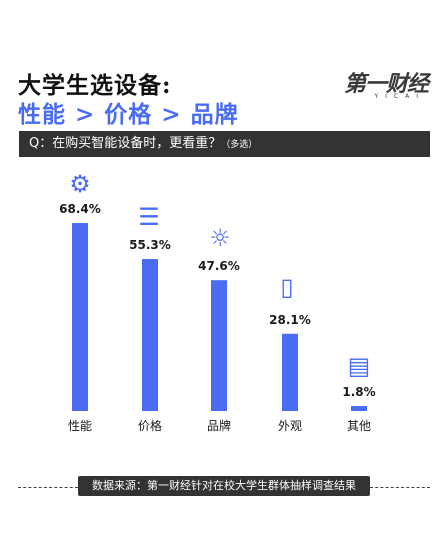  Describe the element at coordinates (219, 345) in the screenshot. I see `bar-品牌` at that location.